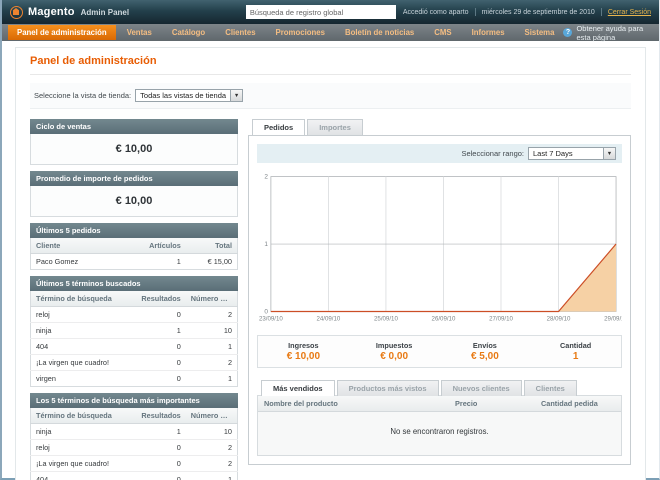  What do you see at coordinates (134, 178) in the screenshot?
I see `panel-title: Promedio de importe de pedidos` at bounding box center [134, 178].